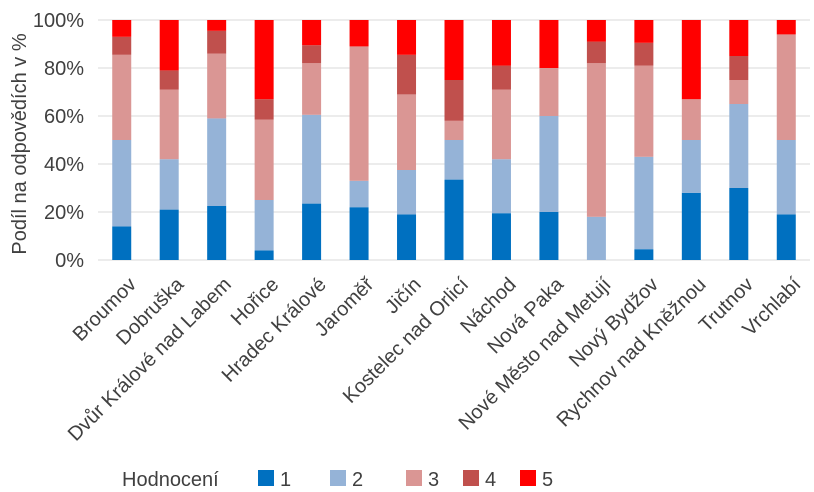 The height and width of the screenshot is (492, 814). What do you see at coordinates (20, 143) in the screenshot?
I see `y-axis-label: Podíl na odpovědích v %` at bounding box center [20, 143].